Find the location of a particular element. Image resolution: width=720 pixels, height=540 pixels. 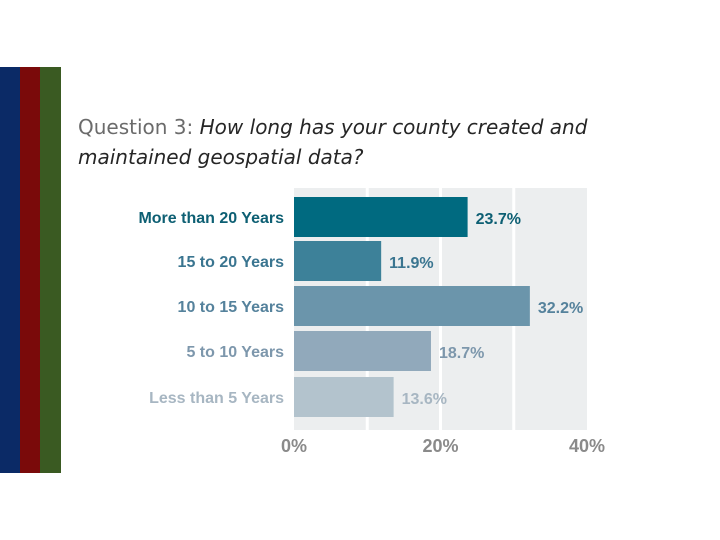

left-stripe-red is located at coordinates (30, 270).